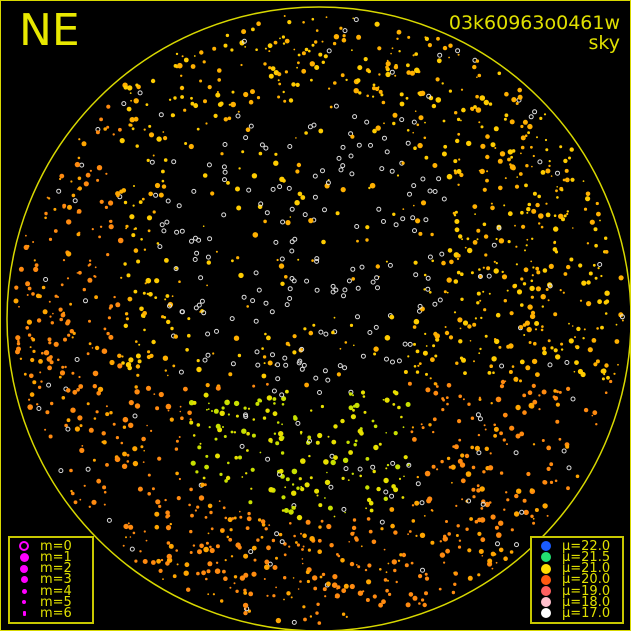 This screenshot has width=631, height=631. Describe the element at coordinates (586, 580) in the screenshot. I see `brightness-label: μ=20.0` at that location.